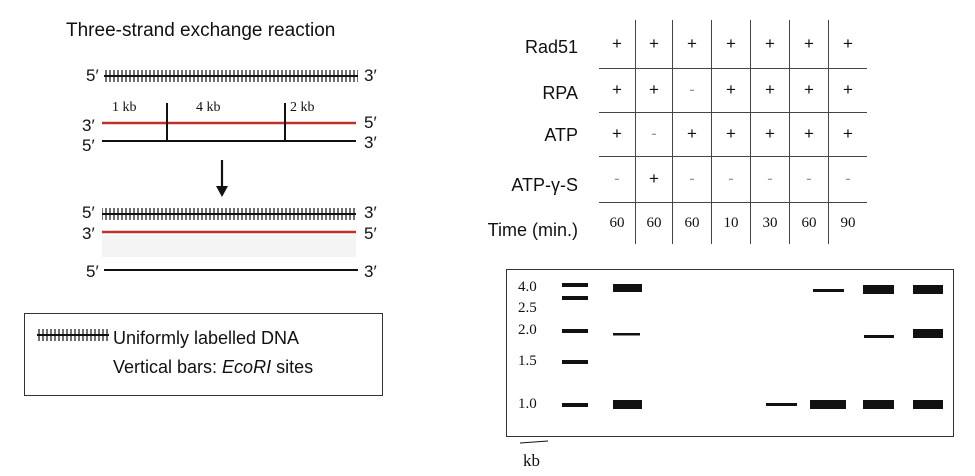 This screenshot has width=975, height=476. Describe the element at coordinates (527, 308) in the screenshot. I see `marker-label-2.5: 2.5` at that location.